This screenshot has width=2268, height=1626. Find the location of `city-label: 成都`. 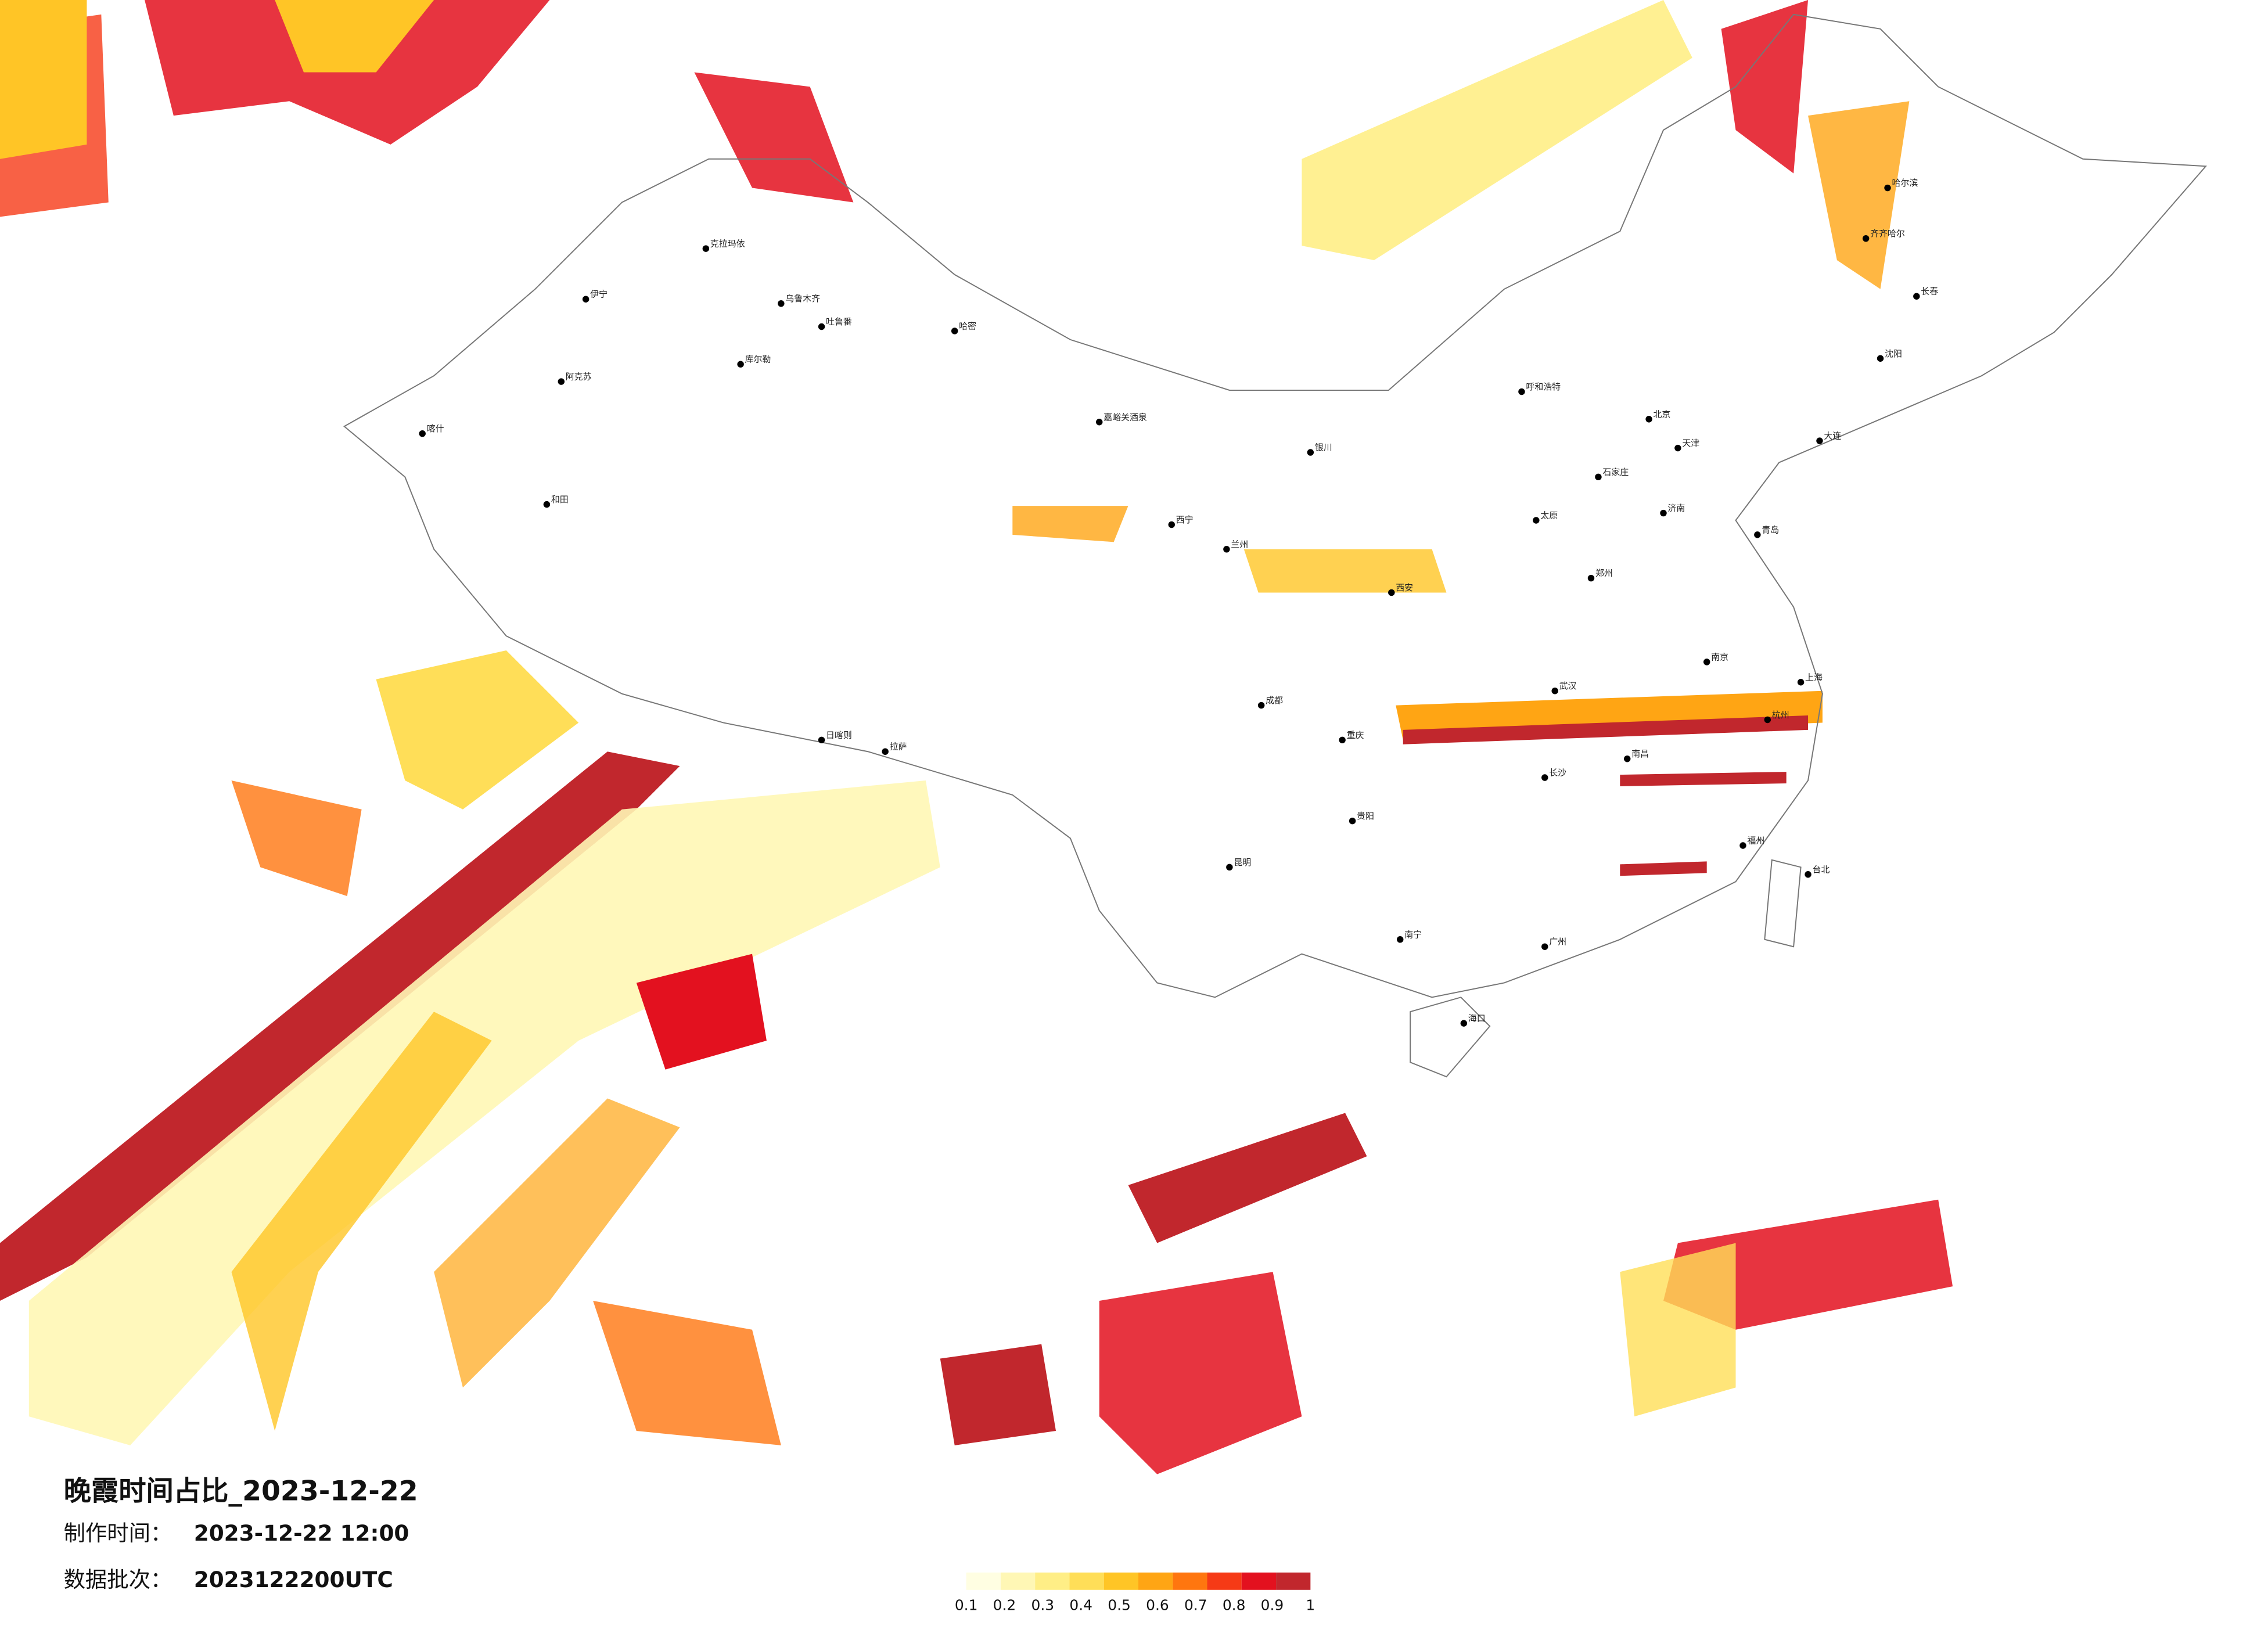

city-label: 成都 is located at coordinates (1274, 700).